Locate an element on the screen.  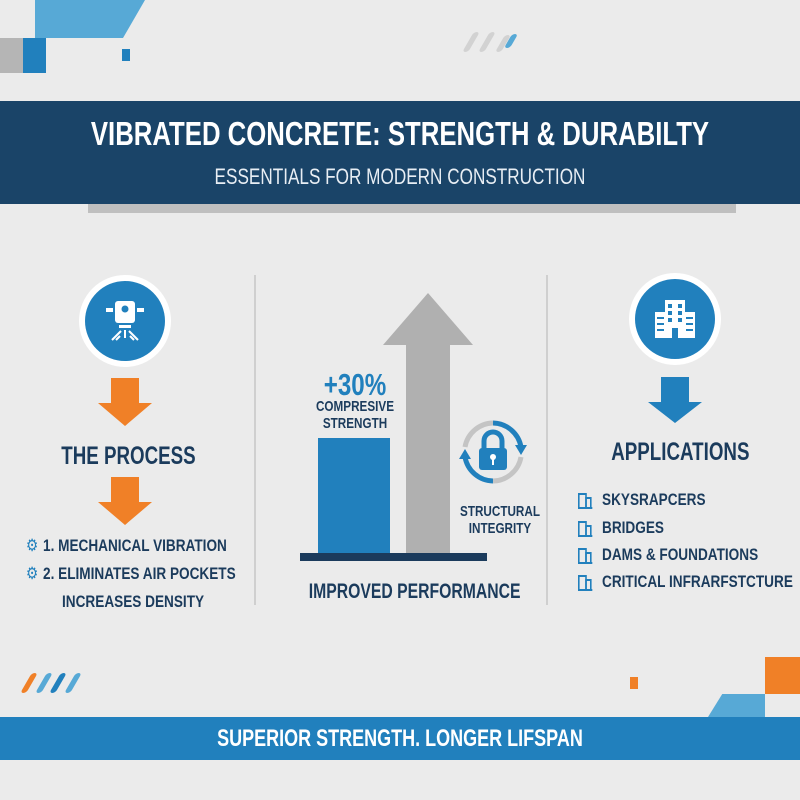
header-shadow is located at coordinates (412, 208).